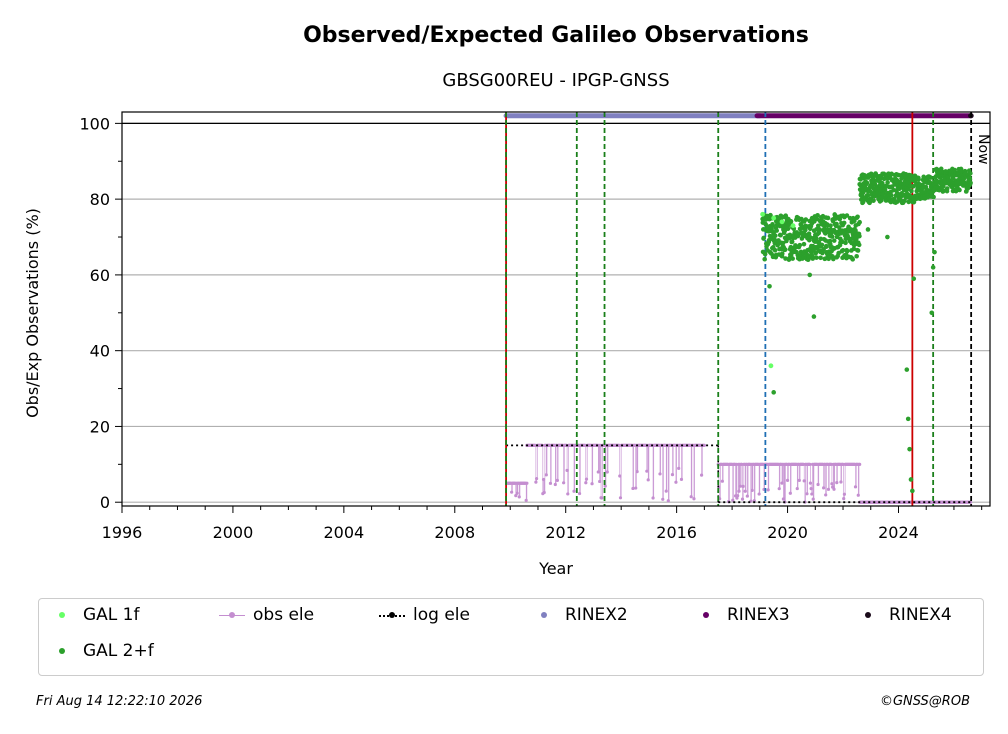 The height and width of the screenshot is (734, 1008). Describe the element at coordinates (578, 615) in the screenshot. I see `legend-item-rinex2: RINEX2` at that location.